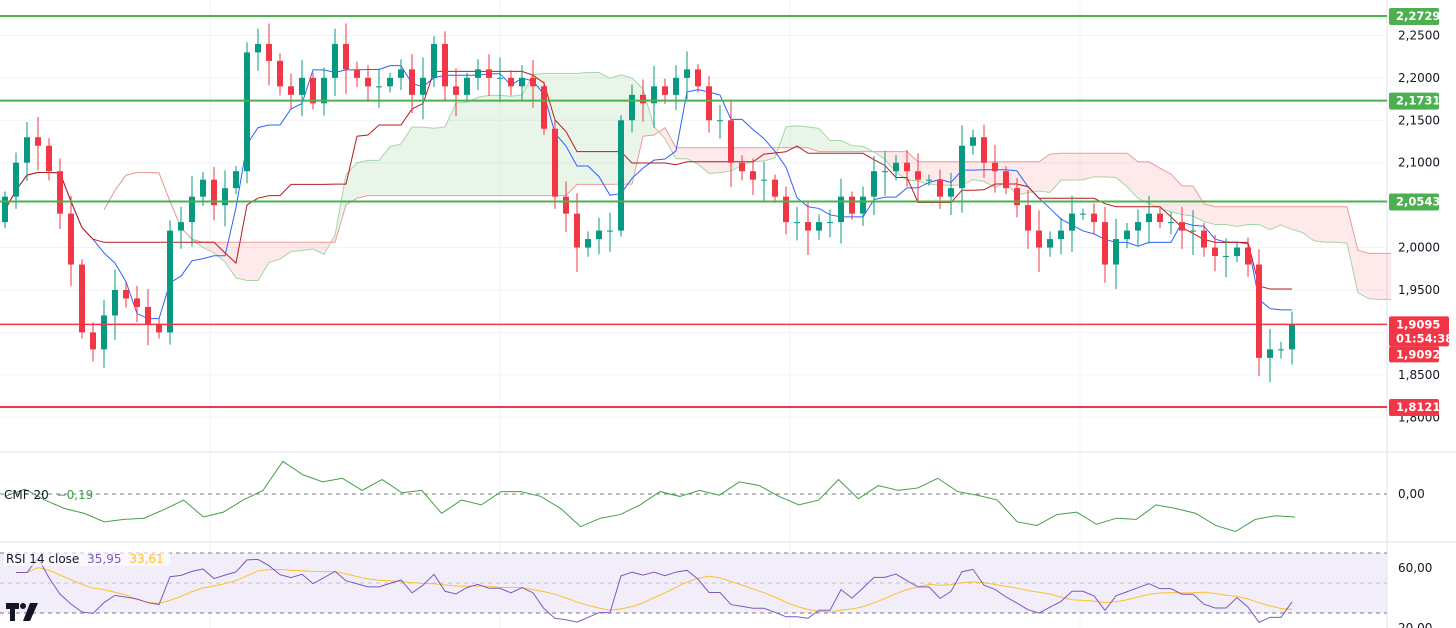 Image resolution: width=1456 pixels, height=628 pixels. What do you see at coordinates (1419, 248) in the screenshot?
I see `price-axis-tick: 2,0000` at bounding box center [1419, 248].